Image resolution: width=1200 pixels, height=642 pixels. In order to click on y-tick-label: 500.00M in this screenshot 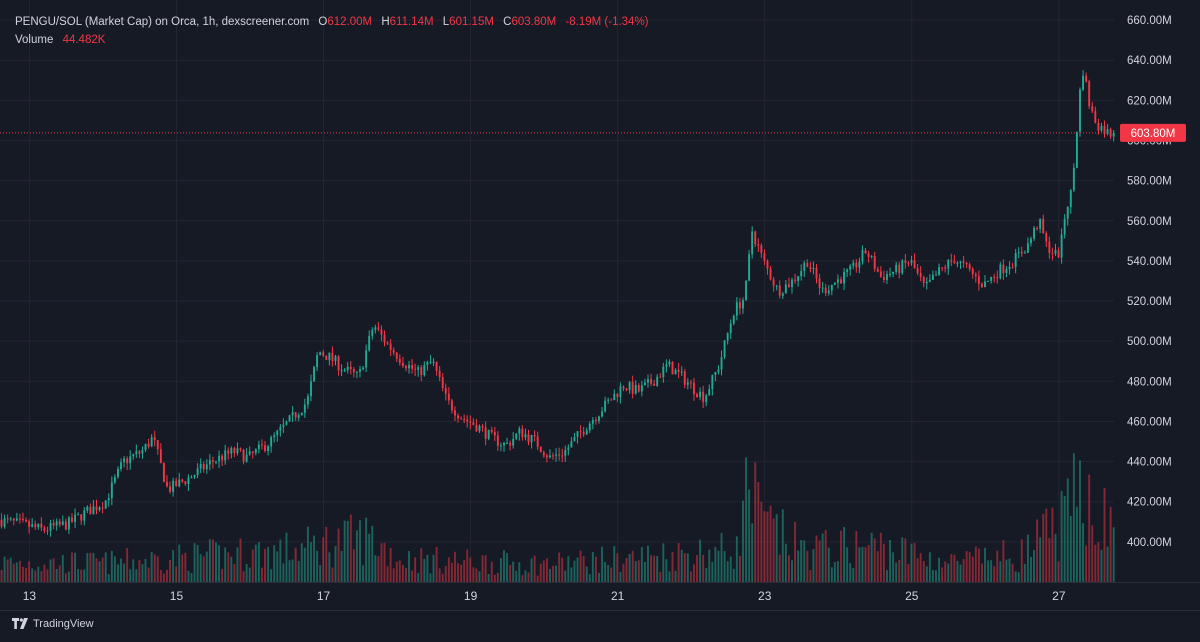, I will do `click(1149, 342)`.